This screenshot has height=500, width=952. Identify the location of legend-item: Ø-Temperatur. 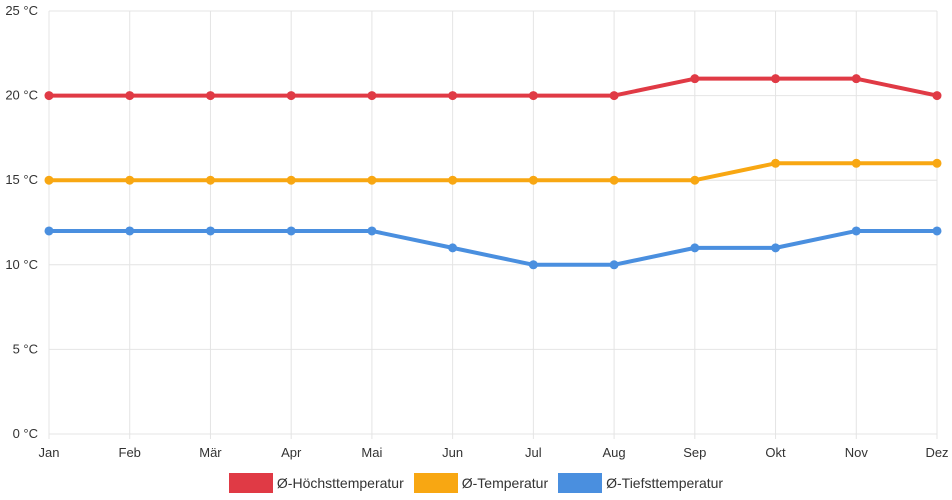
(481, 483).